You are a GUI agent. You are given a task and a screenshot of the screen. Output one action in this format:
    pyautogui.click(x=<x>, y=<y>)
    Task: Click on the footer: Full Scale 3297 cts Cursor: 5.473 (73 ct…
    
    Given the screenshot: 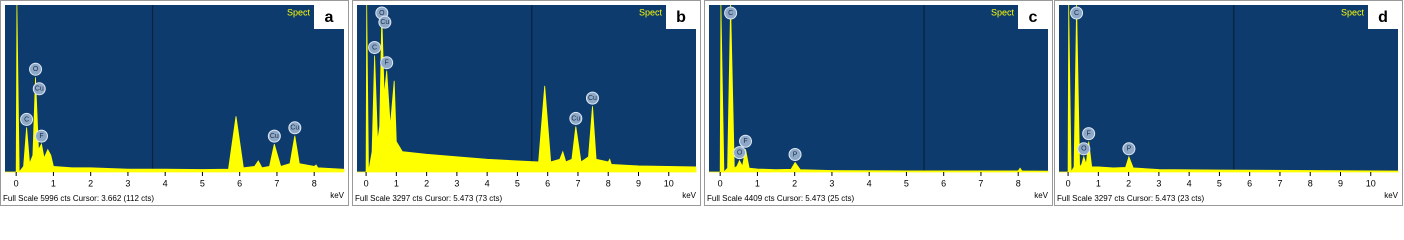 What is the action you would take?
    pyautogui.click(x=429, y=198)
    